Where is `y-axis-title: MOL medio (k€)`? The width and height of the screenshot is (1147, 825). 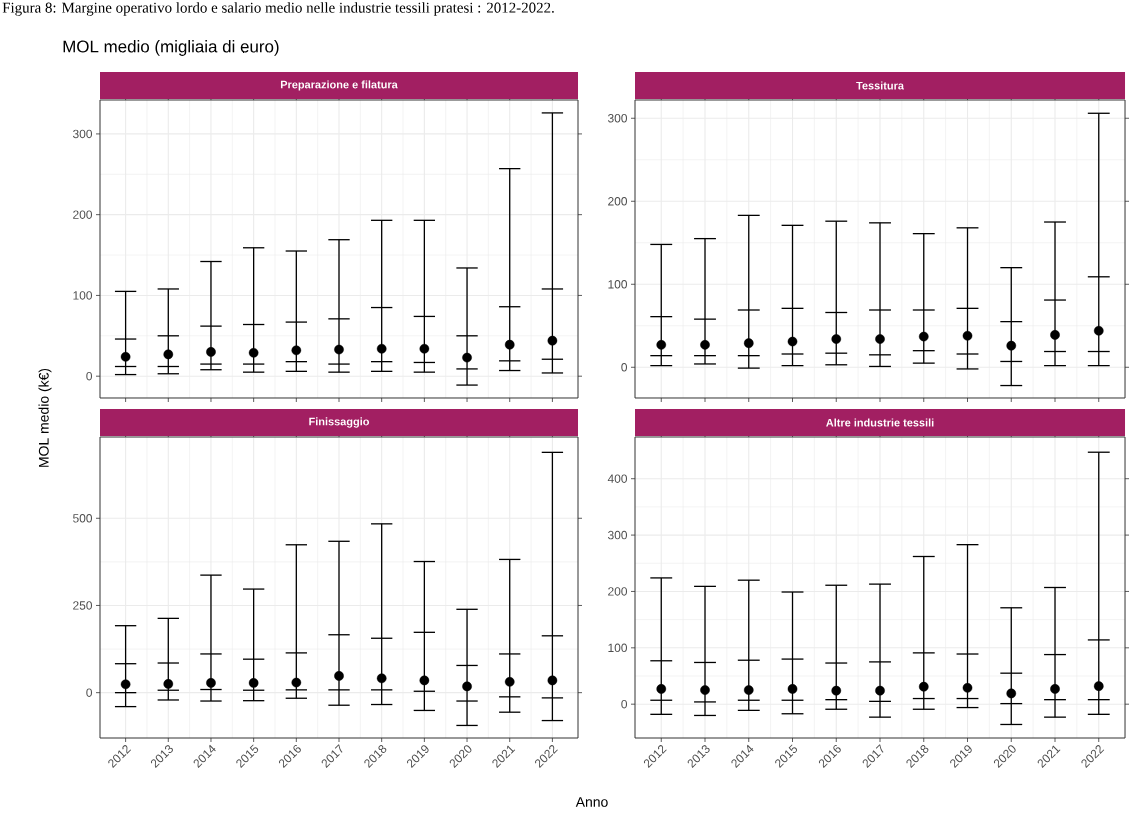
y-axis-title: MOL medio (k€) is located at coordinates (45, 417).